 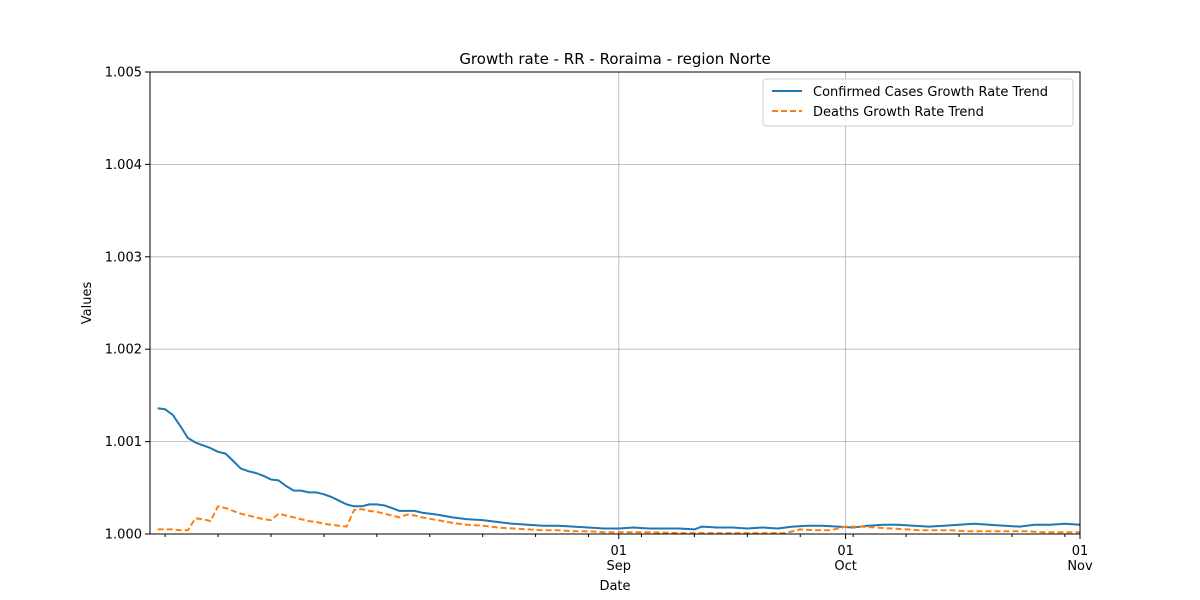 What do you see at coordinates (123, 350) in the screenshot?
I see `y-tick-label: 1.002` at bounding box center [123, 350].